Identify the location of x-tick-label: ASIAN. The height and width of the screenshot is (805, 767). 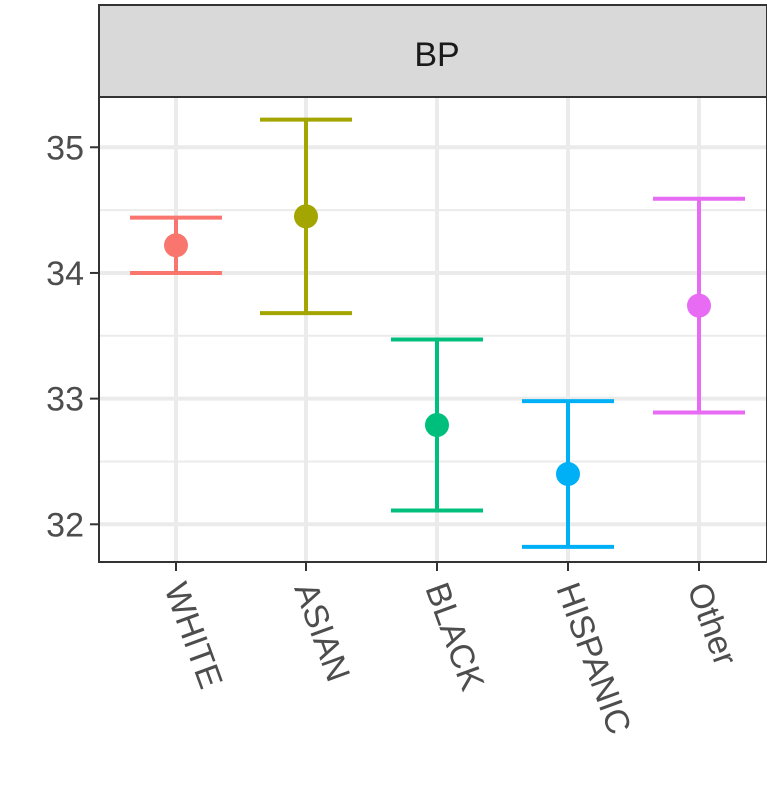
(321, 632).